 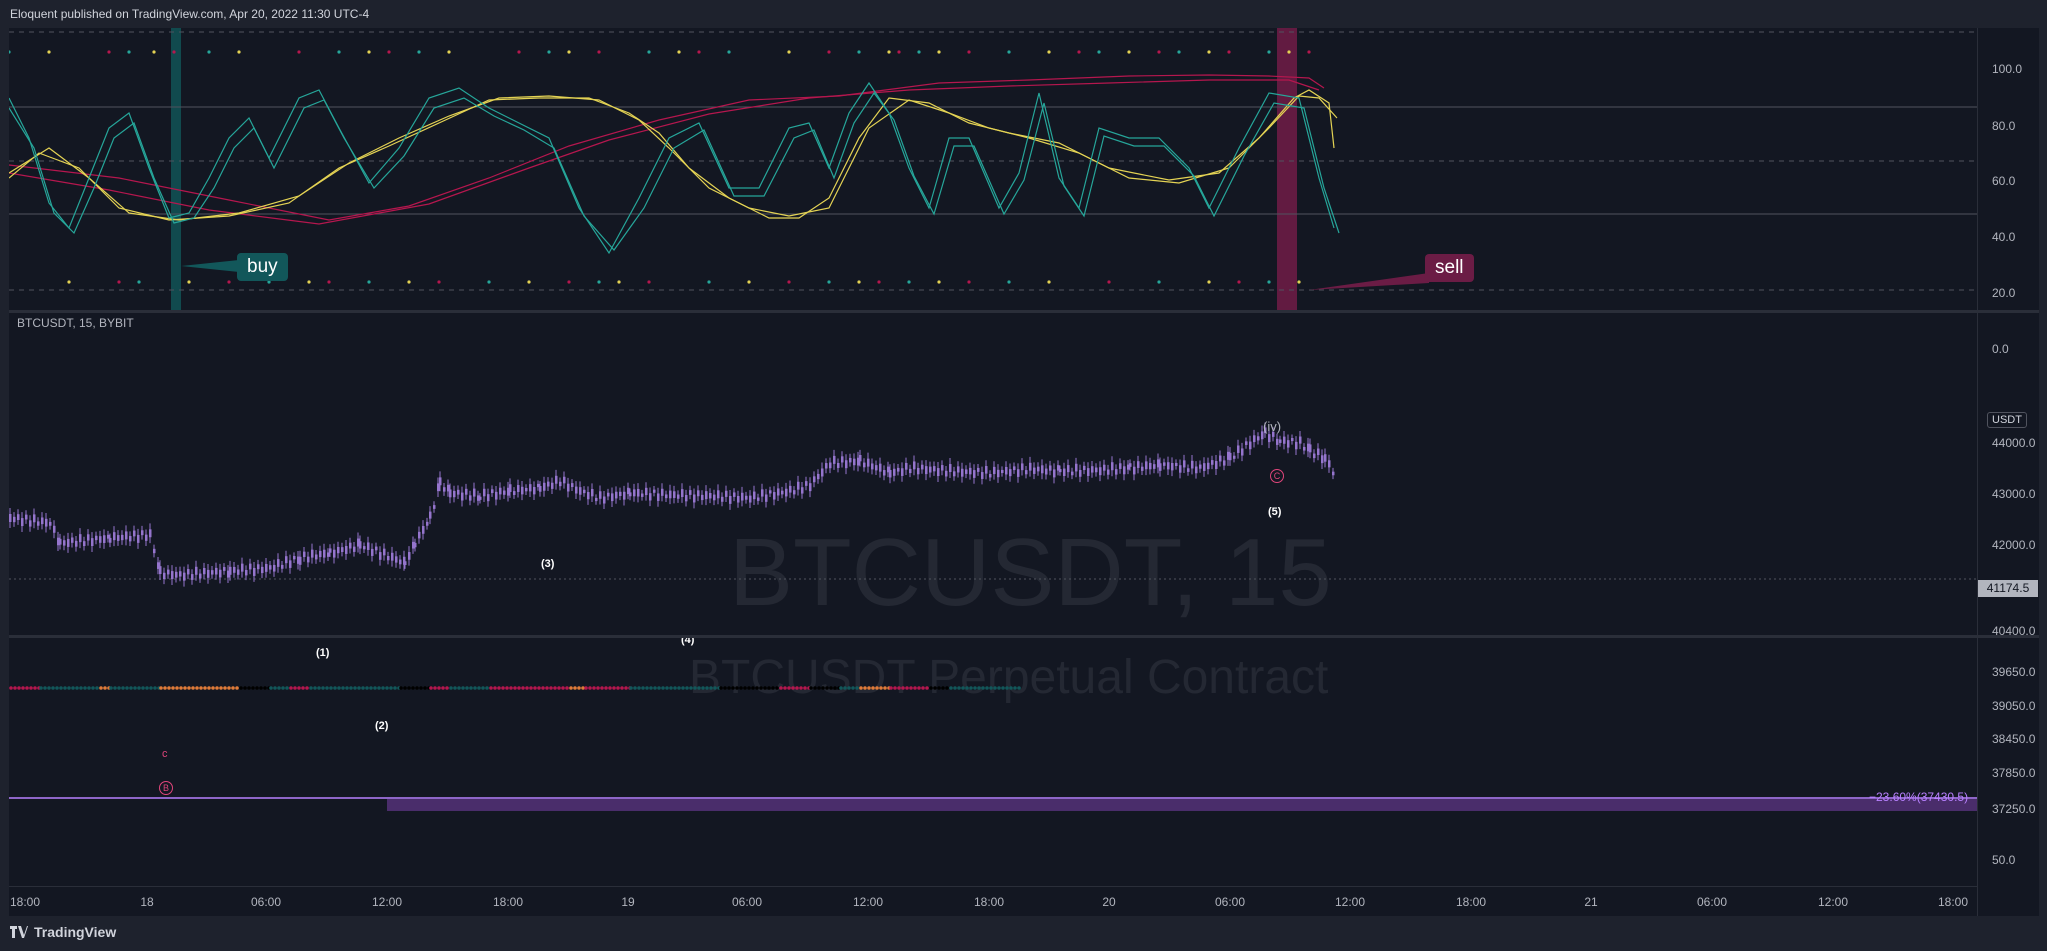 I want to click on buy-signal: buy, so click(x=262, y=267).